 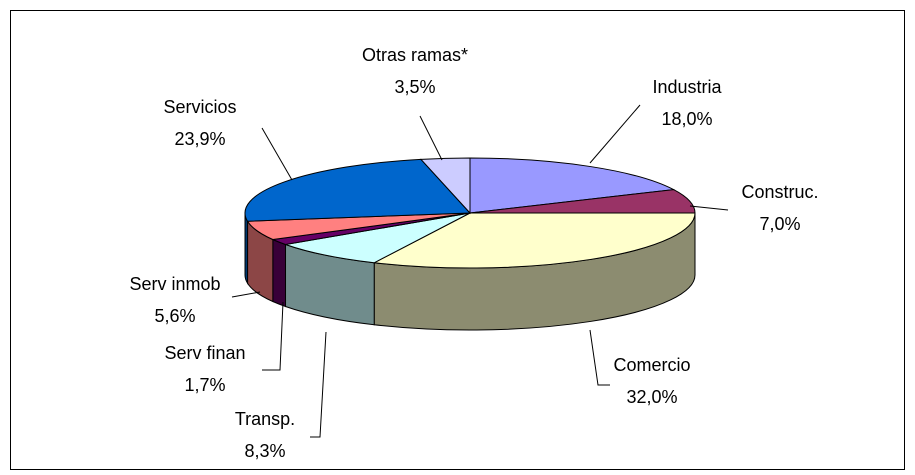 What do you see at coordinates (651, 397) in the screenshot?
I see `value-label: 32,0%` at bounding box center [651, 397].